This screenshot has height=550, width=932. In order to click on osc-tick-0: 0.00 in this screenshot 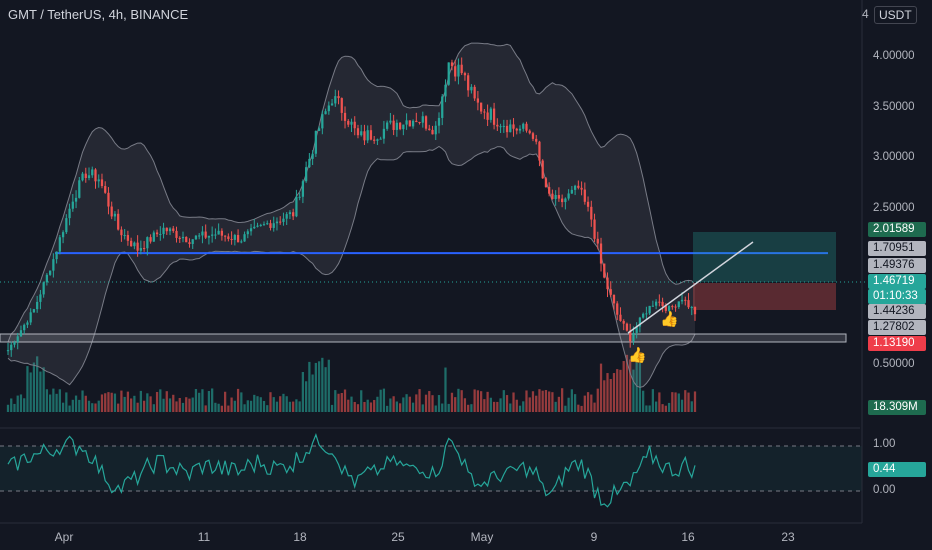, I will do `click(884, 490)`.